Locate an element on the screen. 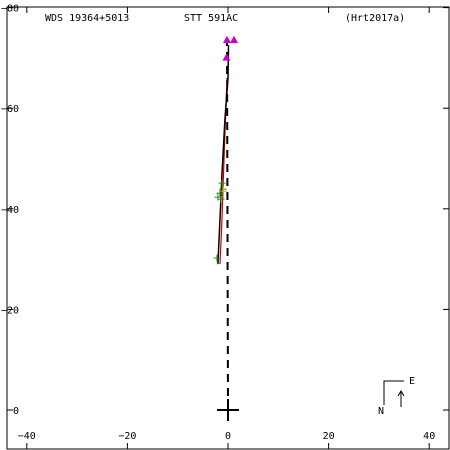  compass-axes is located at coordinates (393, 392).